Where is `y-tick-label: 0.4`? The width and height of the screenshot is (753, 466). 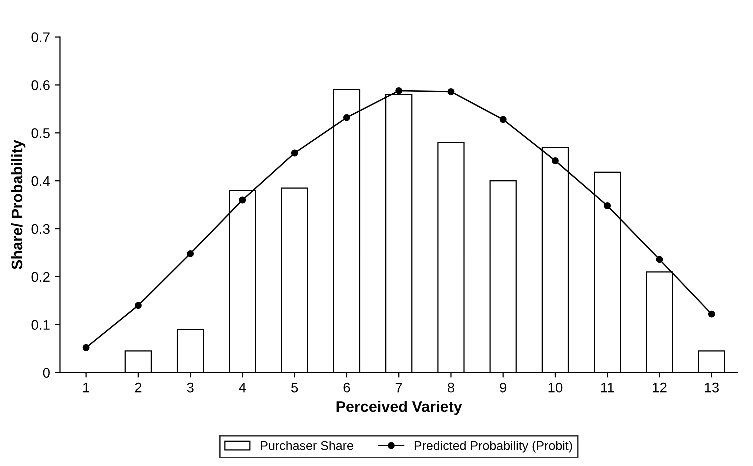 y-tick-label: 0.4 is located at coordinates (41, 181).